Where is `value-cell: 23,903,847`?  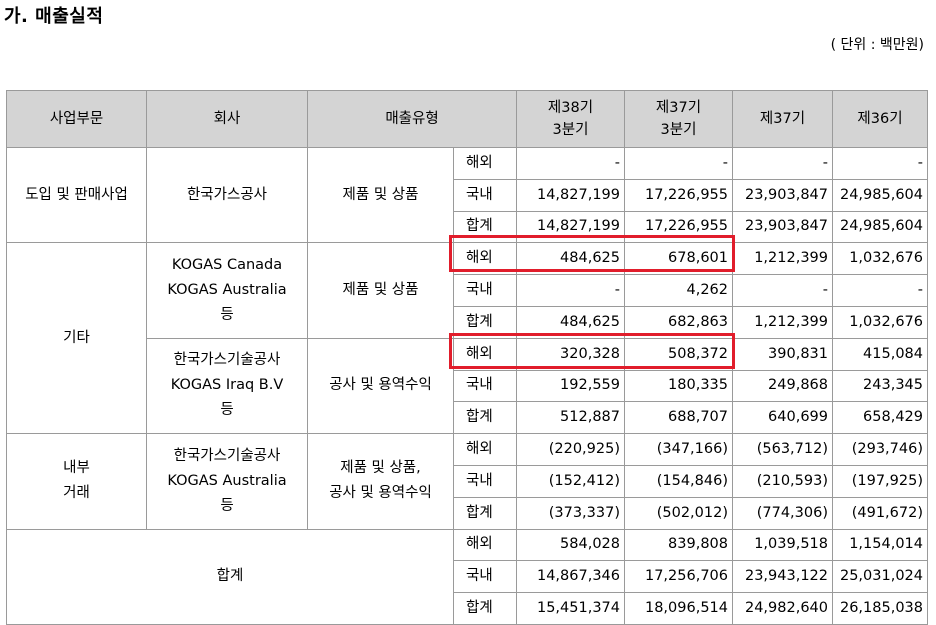
value-cell: 23,903,847 is located at coordinates (782, 195).